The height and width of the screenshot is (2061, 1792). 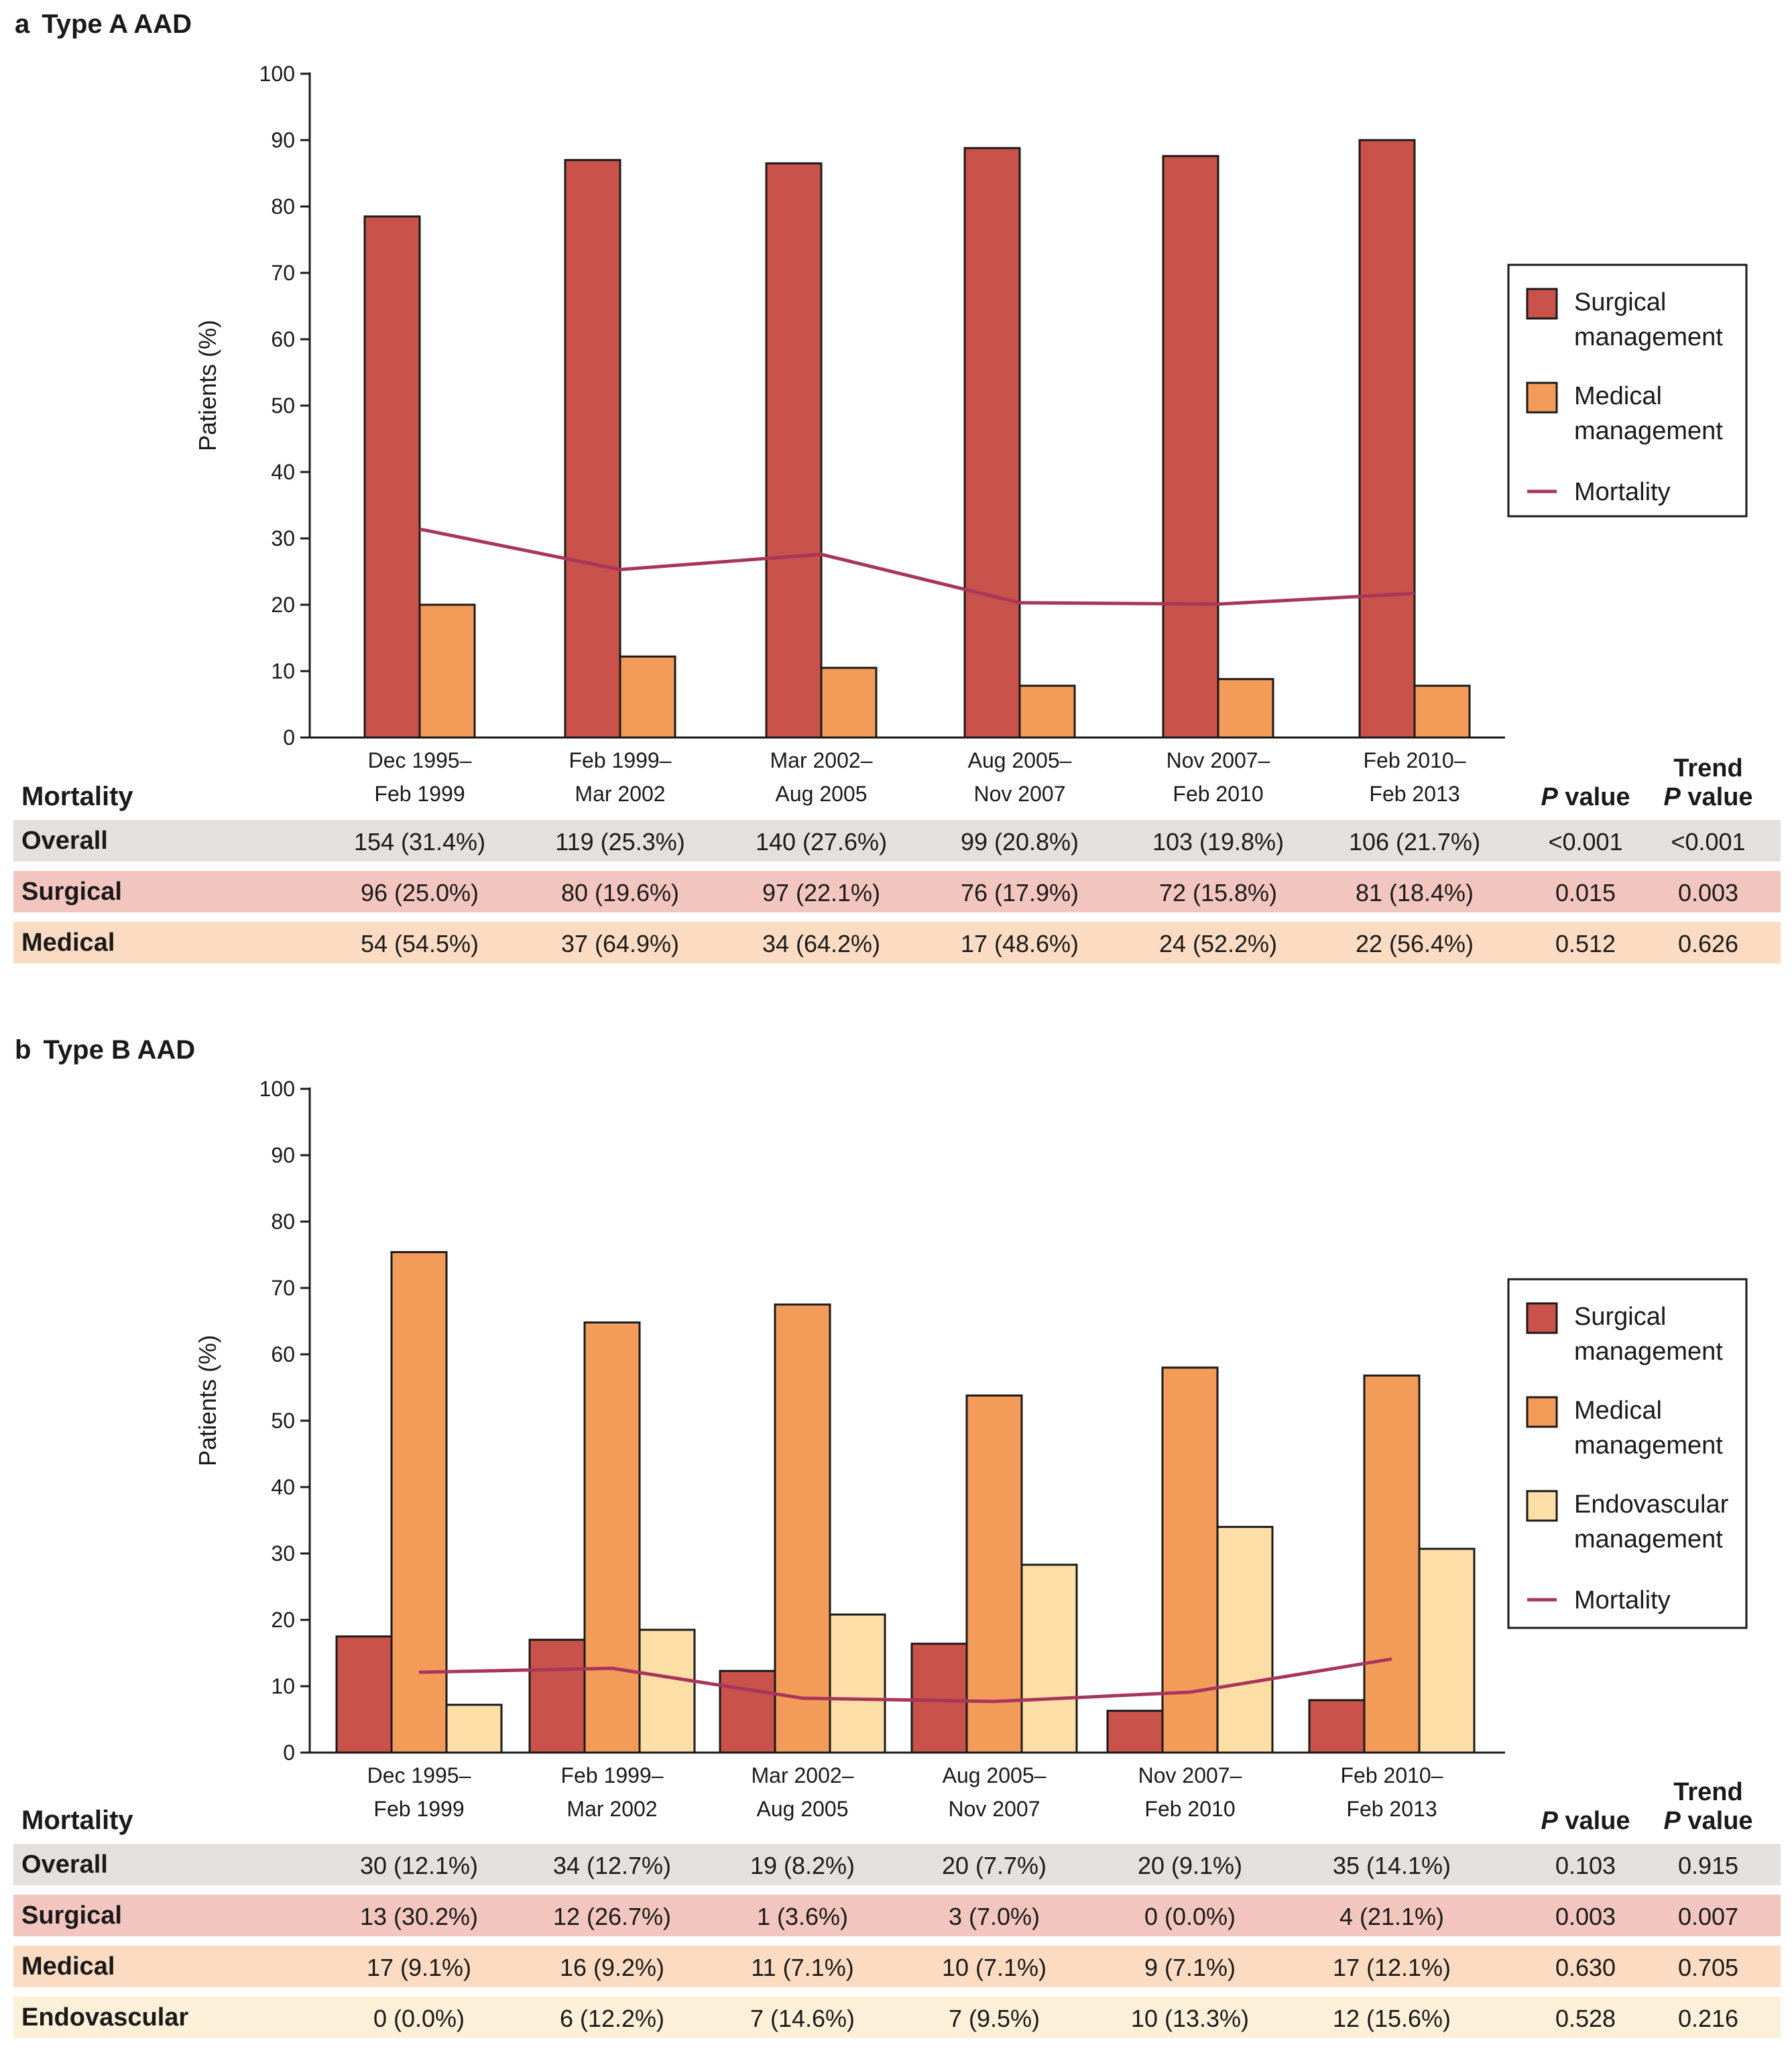 I want to click on mortality-cell: 17 (9.1%), so click(x=419, y=1967).